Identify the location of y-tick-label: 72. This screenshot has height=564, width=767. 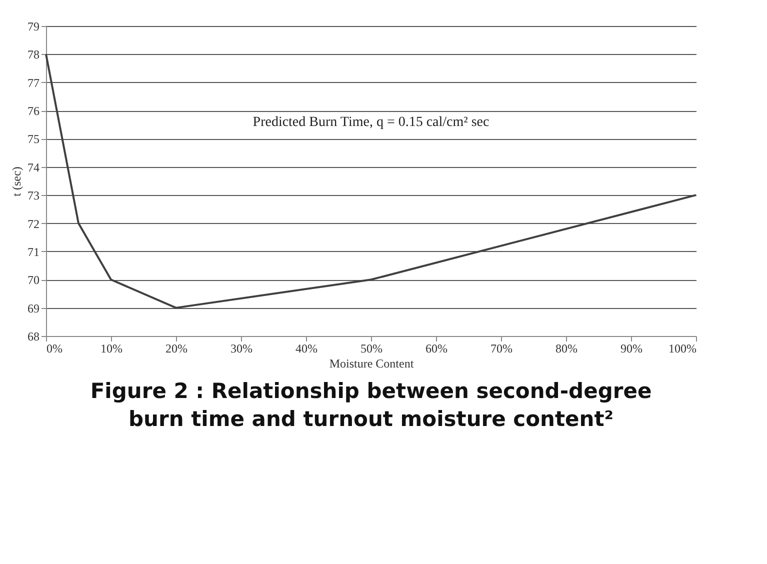
(34, 223).